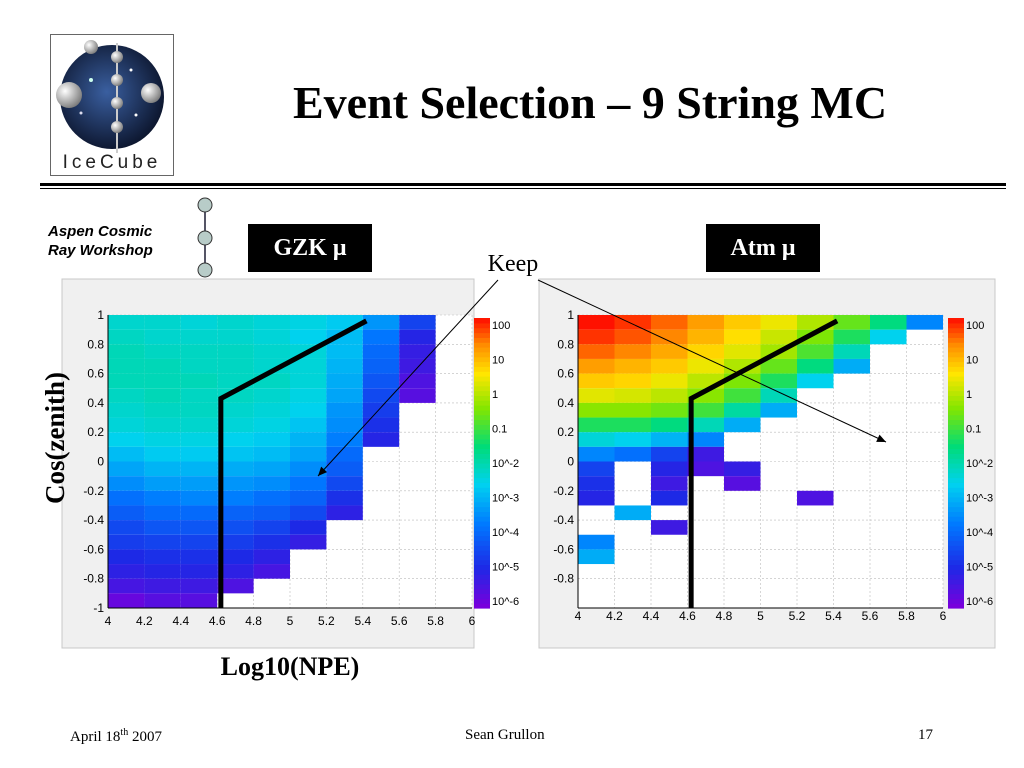 The height and width of the screenshot is (768, 1024). What do you see at coordinates (972, 361) in the screenshot?
I see `colorbar-tick-label-1-1: 10` at bounding box center [972, 361].